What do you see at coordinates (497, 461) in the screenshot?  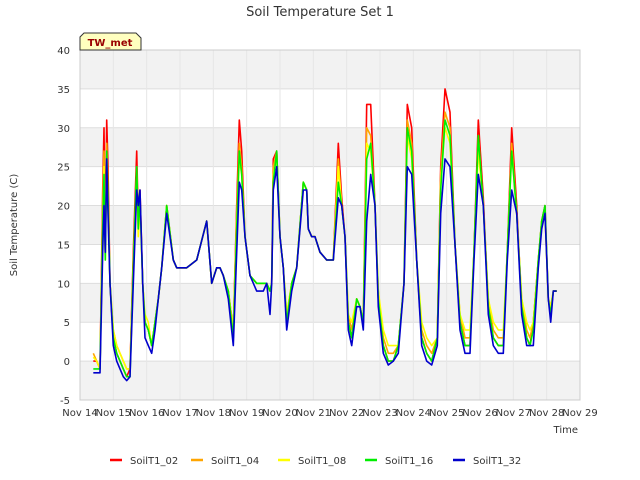 I see `legend-label: SoilT1_32` at bounding box center [497, 461].